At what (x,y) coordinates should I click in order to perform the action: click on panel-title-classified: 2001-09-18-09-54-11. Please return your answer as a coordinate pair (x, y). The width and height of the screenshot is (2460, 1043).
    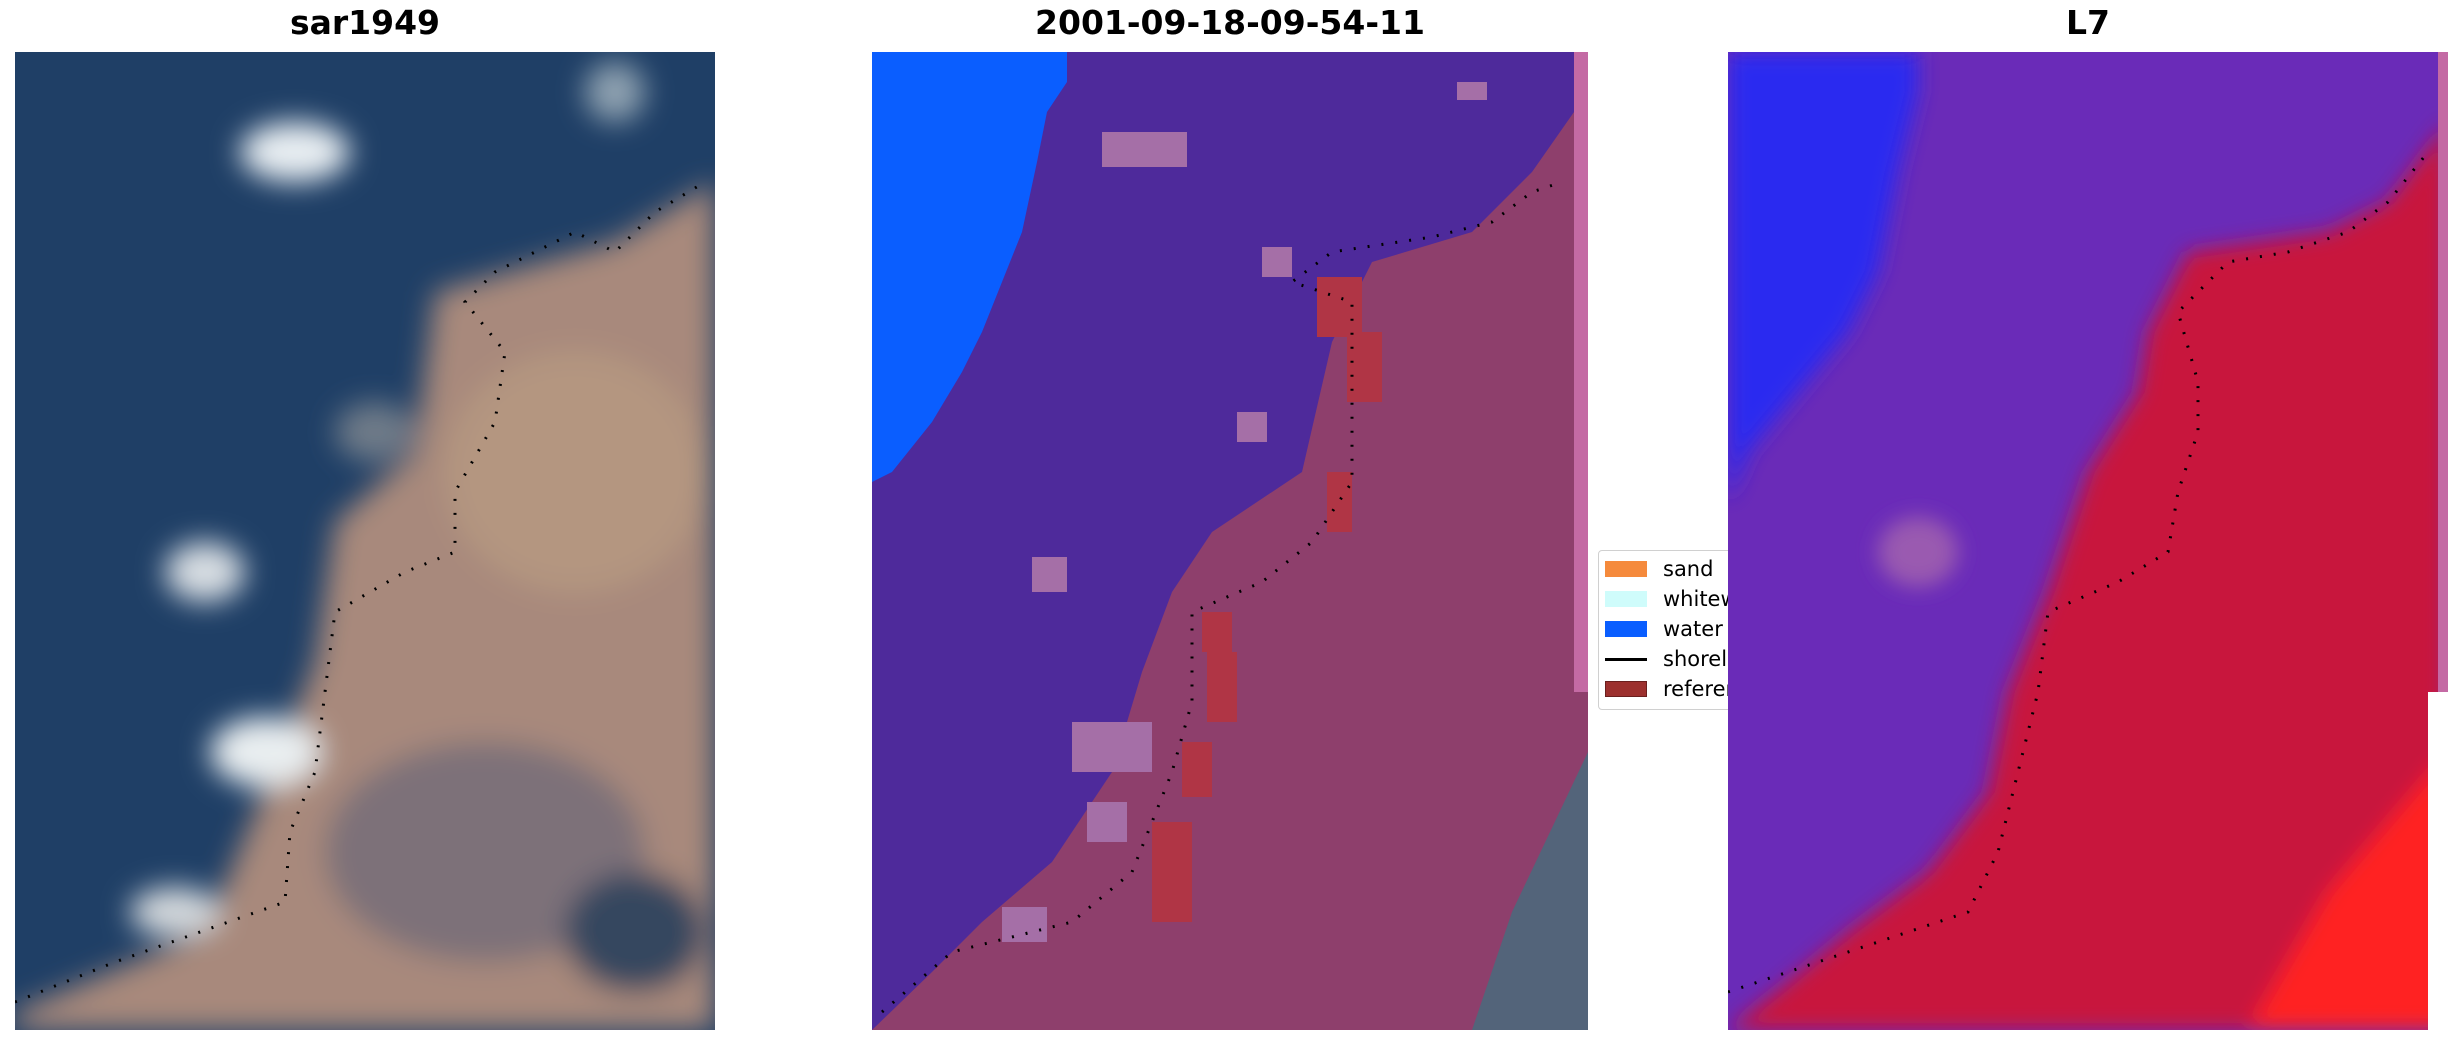
    Looking at the image, I should click on (1230, 22).